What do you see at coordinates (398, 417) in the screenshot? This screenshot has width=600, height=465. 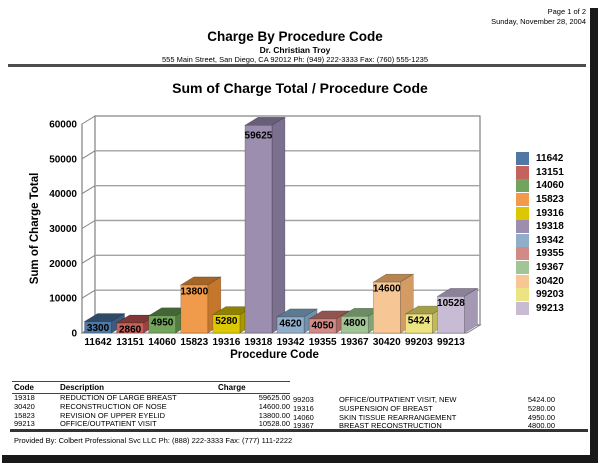 I see `description-cell: SKIN TISSUE REARRANGEMENT` at bounding box center [398, 417].